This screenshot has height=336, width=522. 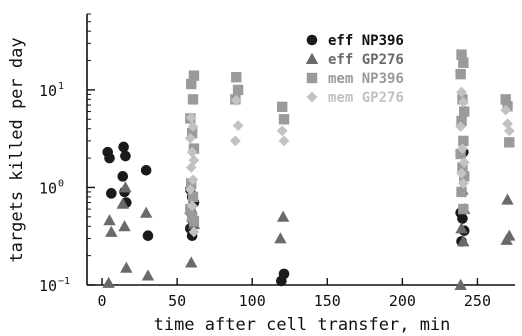 I want to click on x-tick-label: 150, so click(x=327, y=301).